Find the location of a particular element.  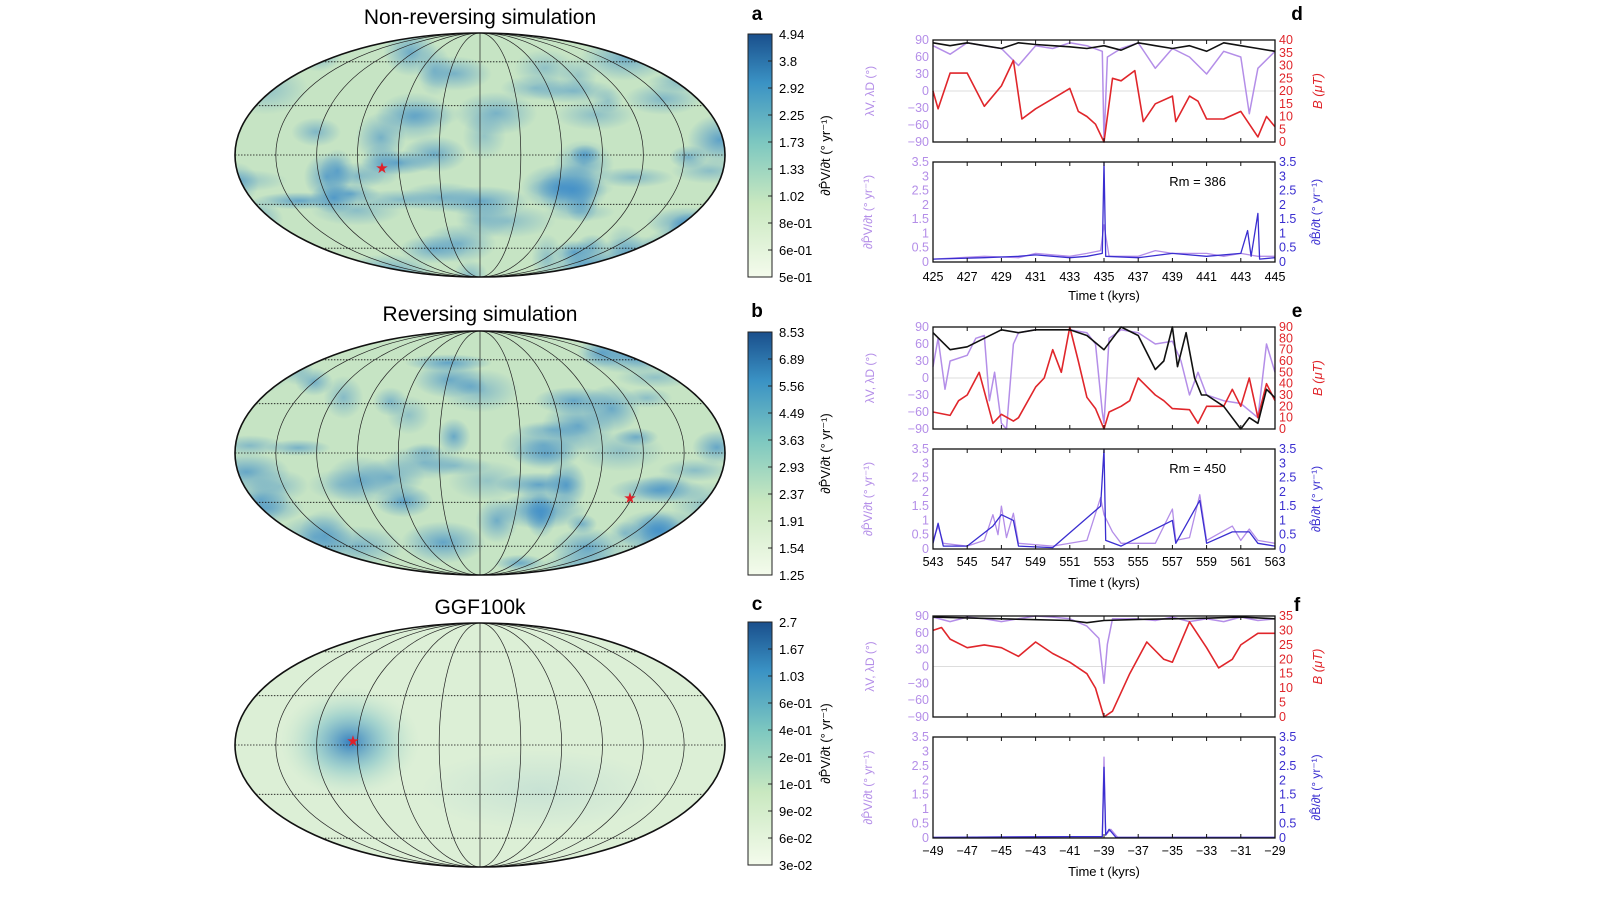

x-tick-label: 433 is located at coordinates (1069, 277).